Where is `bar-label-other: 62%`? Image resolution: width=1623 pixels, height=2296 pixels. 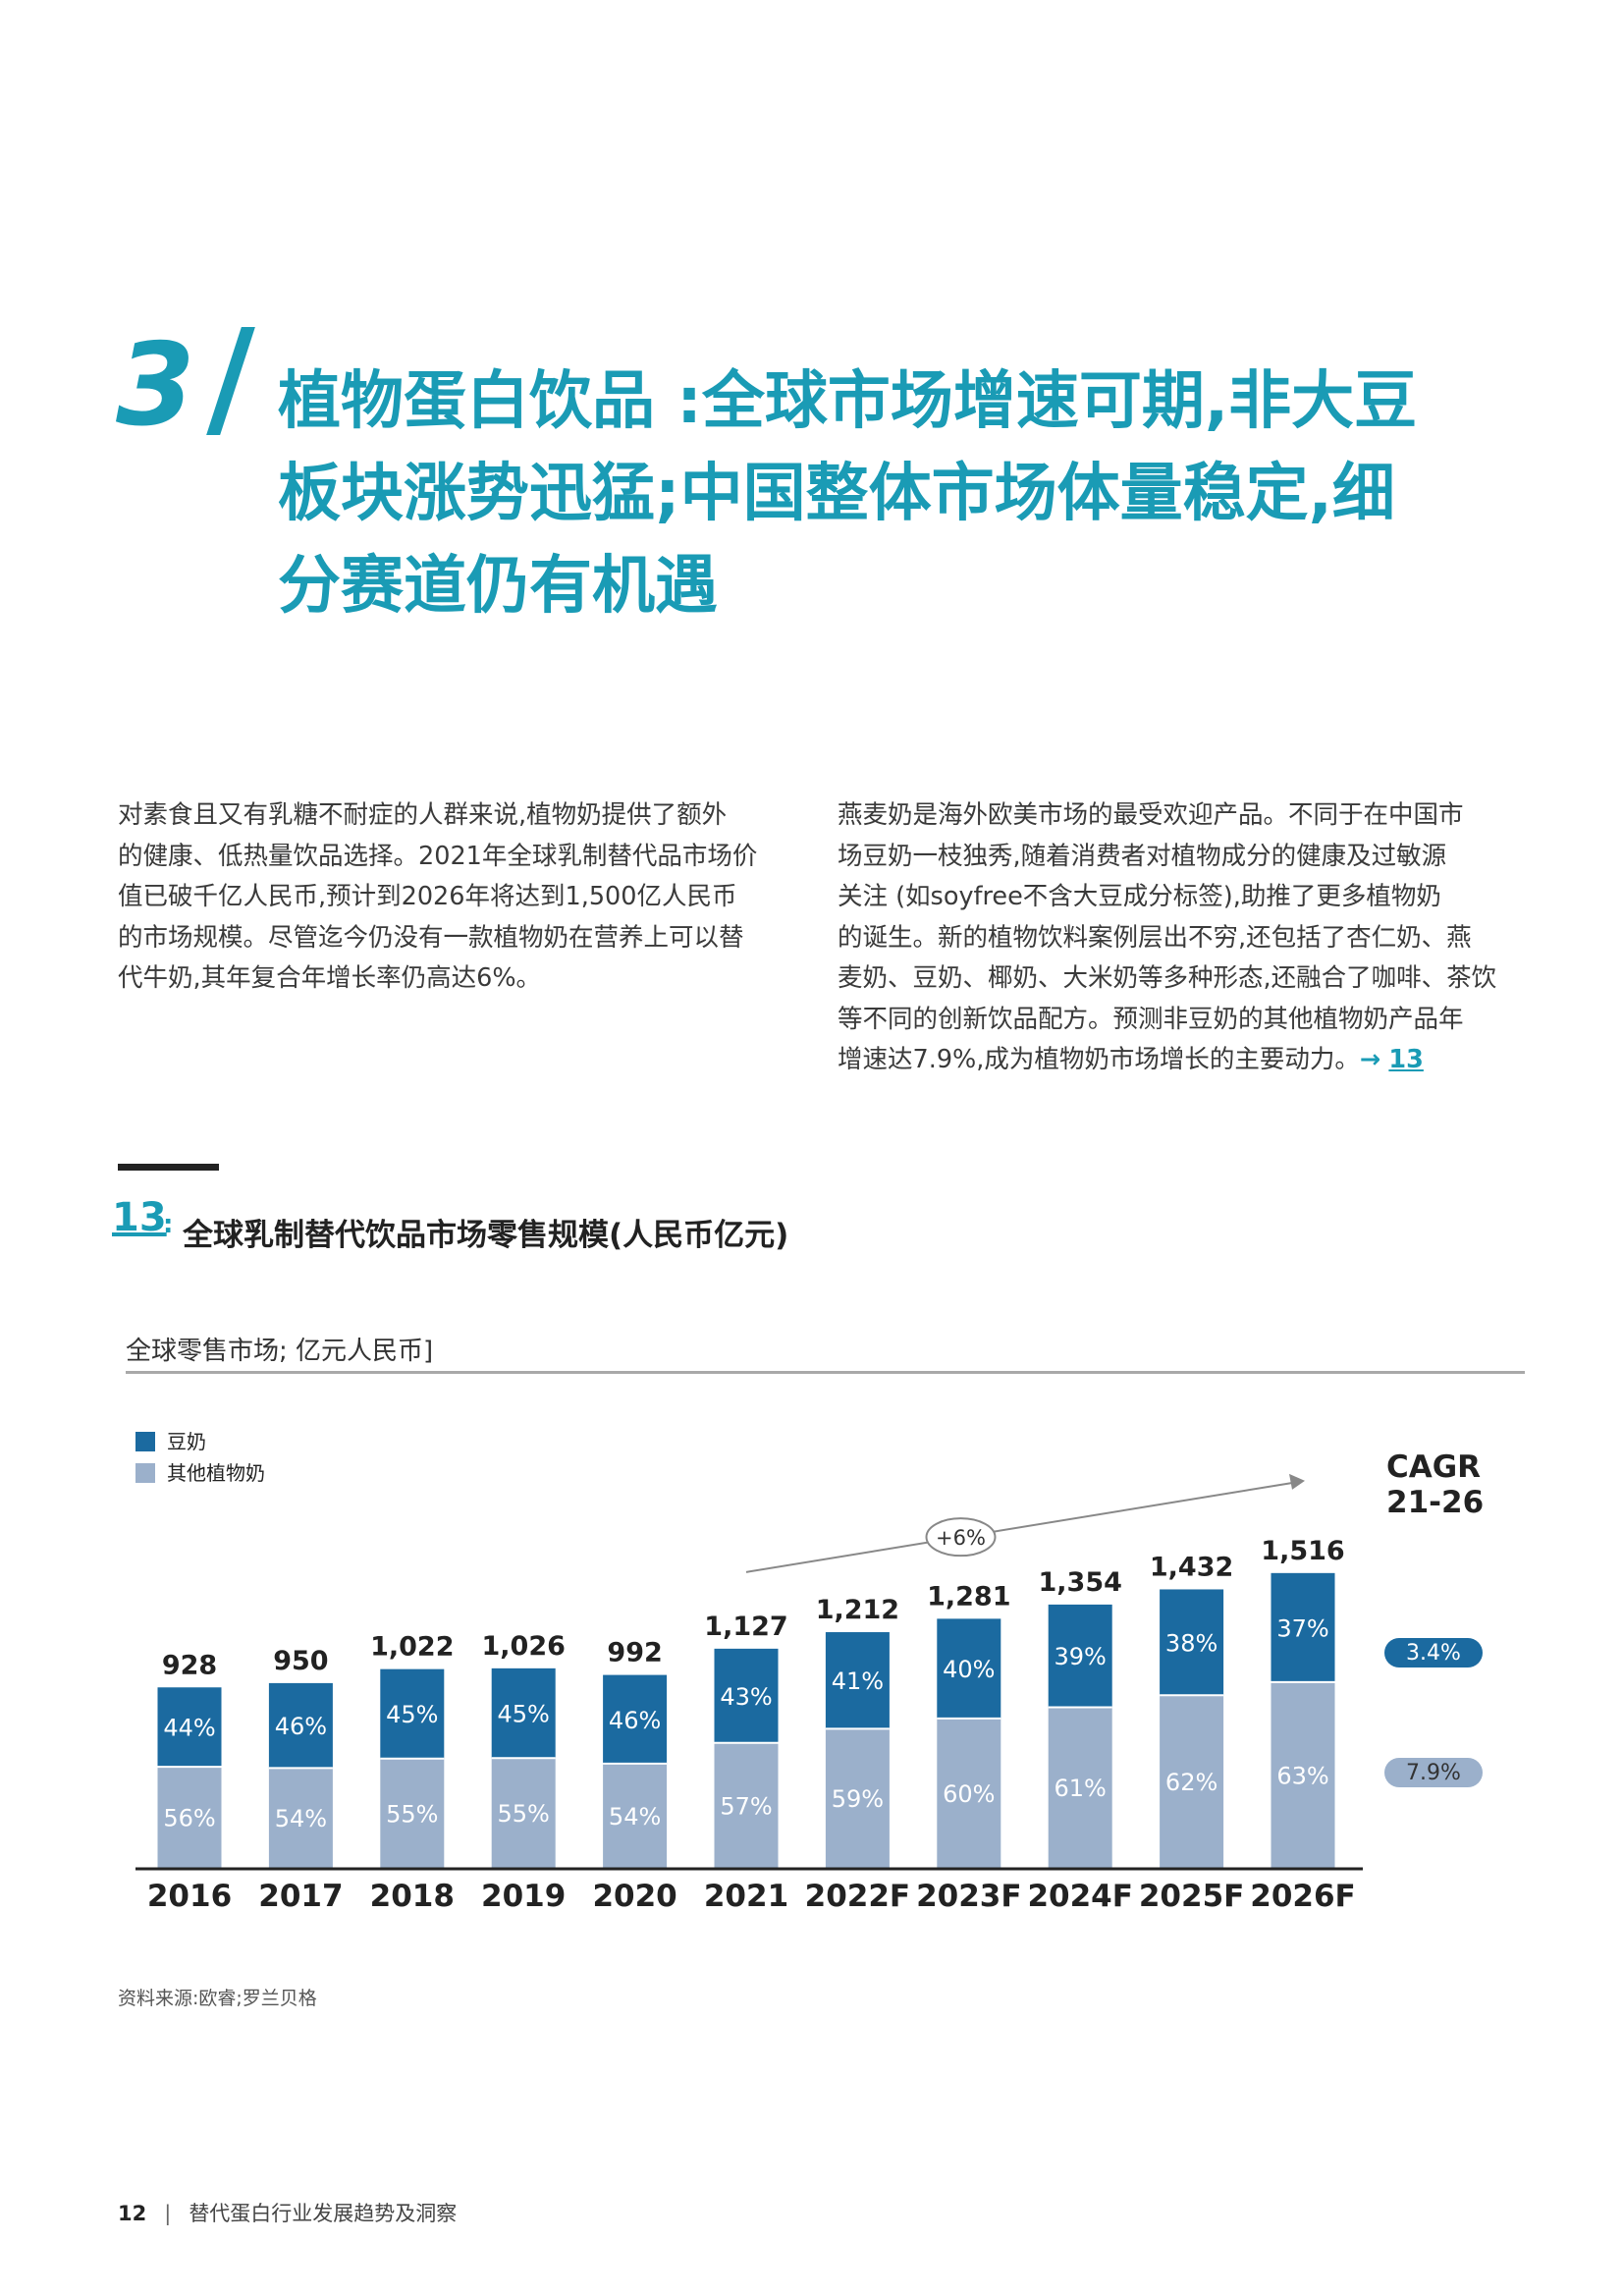
bar-label-other: 62% is located at coordinates (1191, 1782).